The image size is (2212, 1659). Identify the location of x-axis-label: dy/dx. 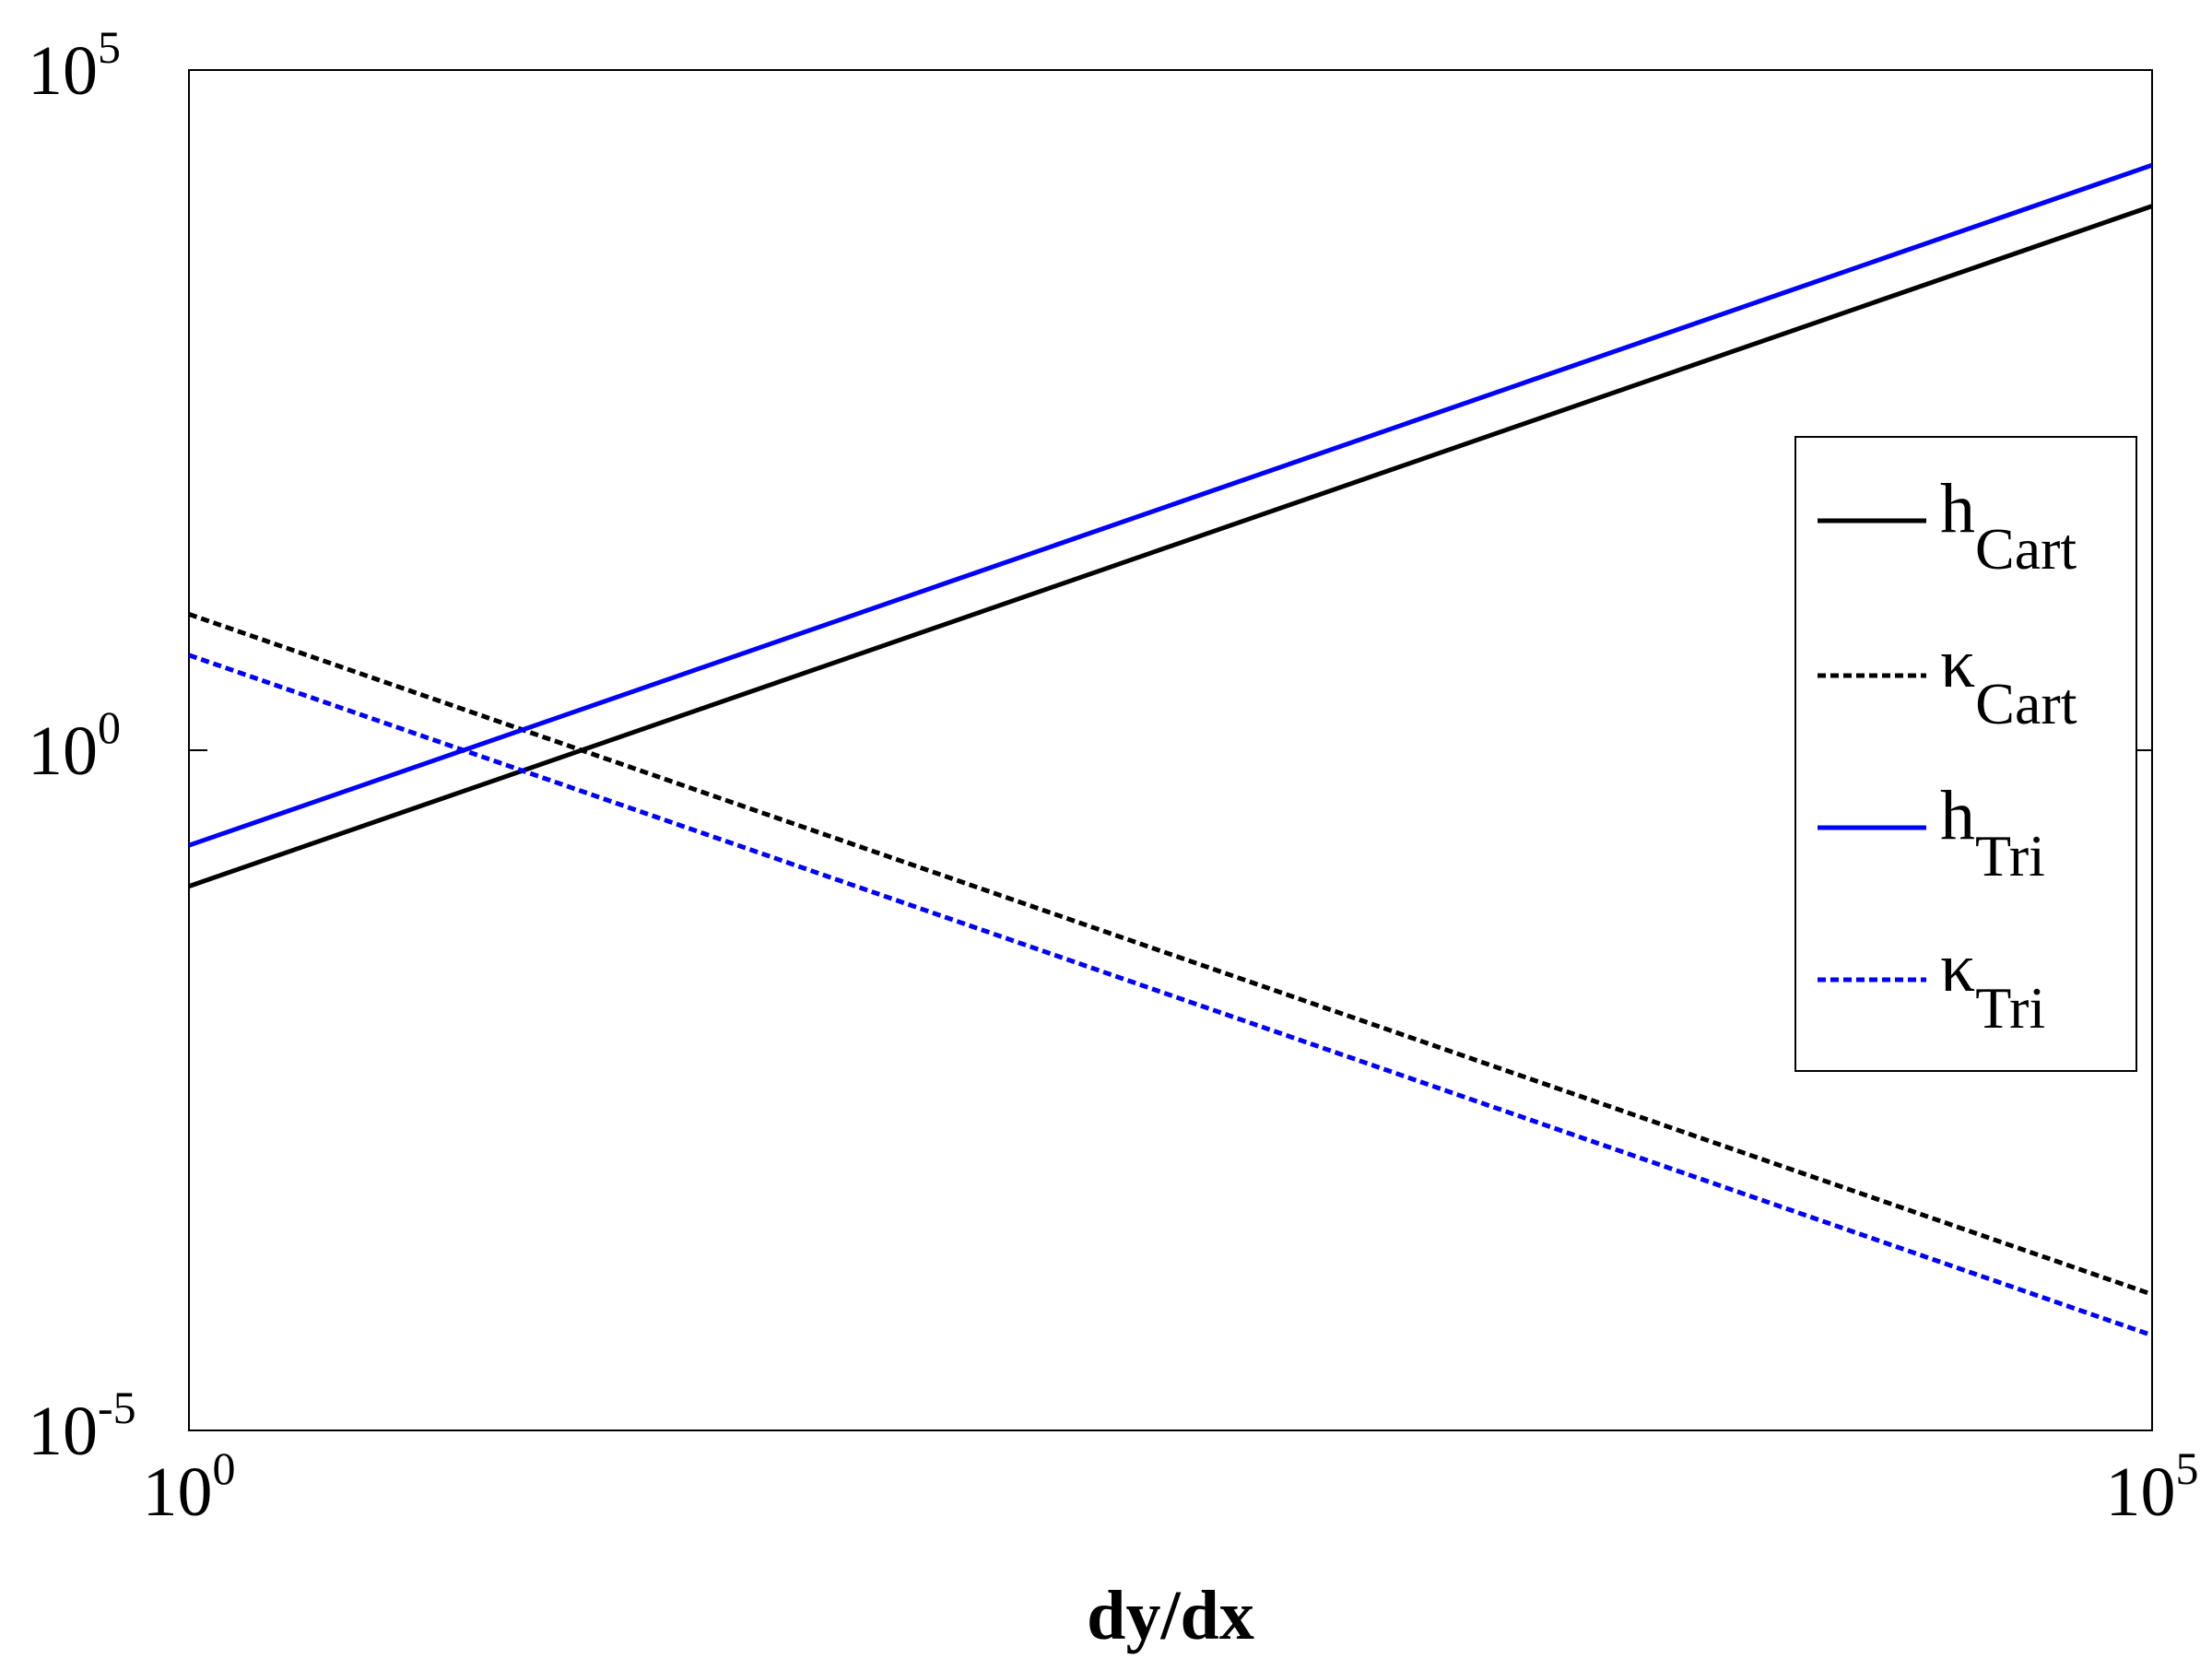
(1170, 1615).